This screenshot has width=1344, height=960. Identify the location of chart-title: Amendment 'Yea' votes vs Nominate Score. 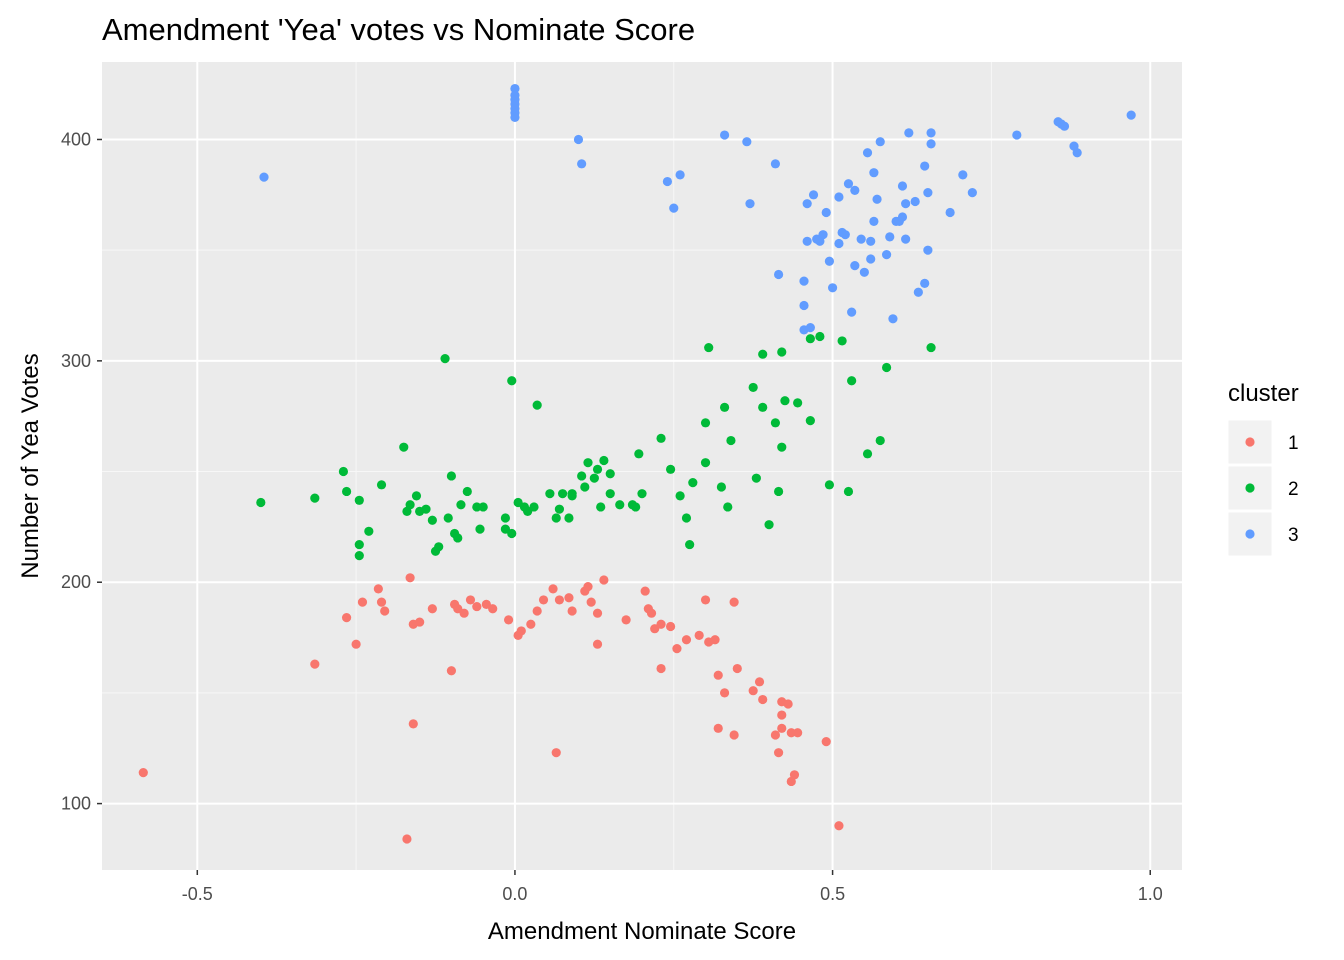
(398, 29).